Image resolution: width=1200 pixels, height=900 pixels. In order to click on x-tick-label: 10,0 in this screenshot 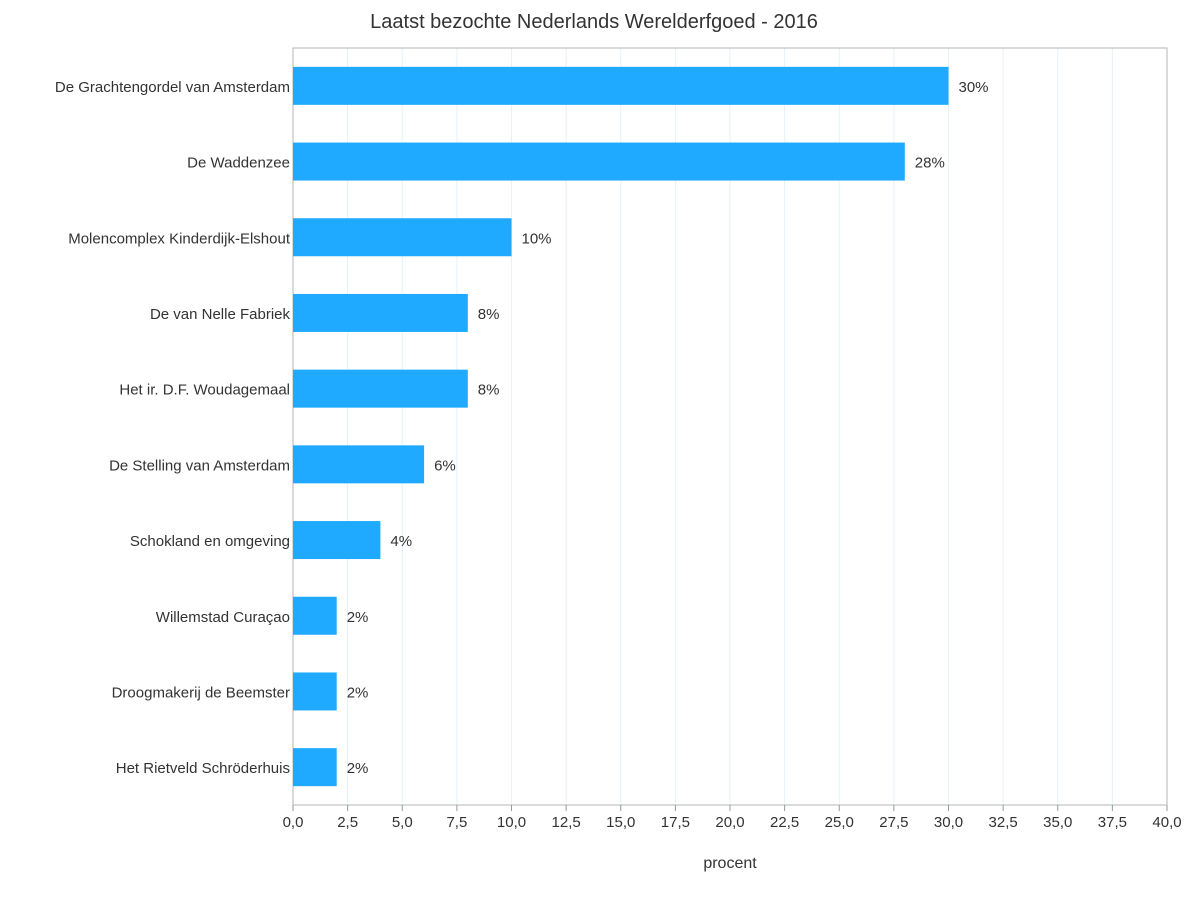, I will do `click(511, 822)`.